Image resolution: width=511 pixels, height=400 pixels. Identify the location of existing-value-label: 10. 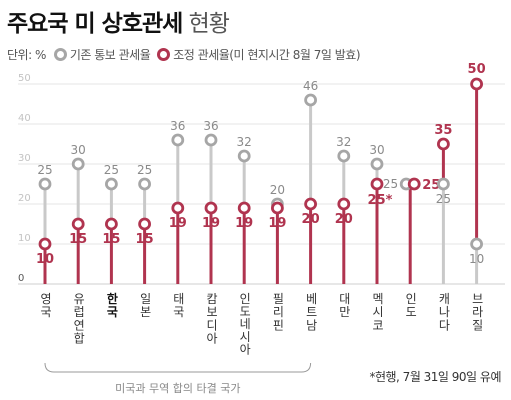
(476, 259).